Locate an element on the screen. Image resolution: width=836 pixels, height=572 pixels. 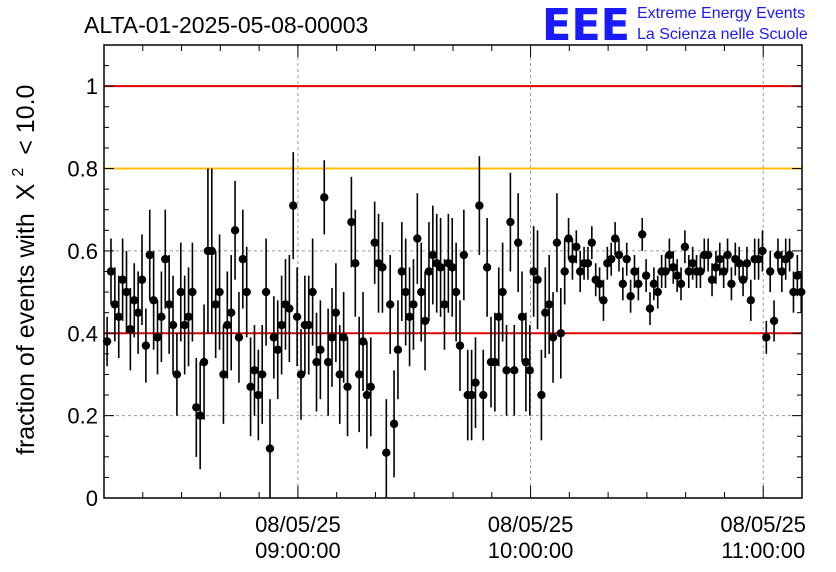
logo-eee-text: EEE is located at coordinates (586, 25).